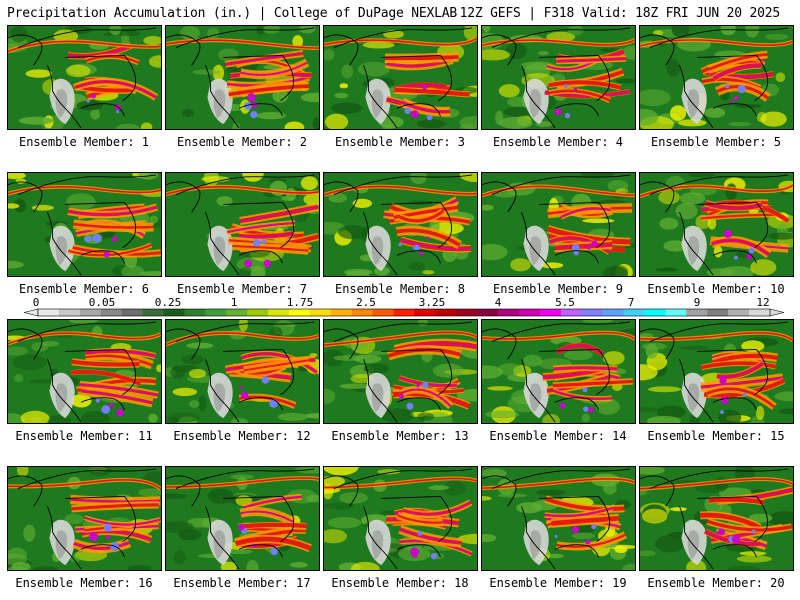  I want to click on colorbar-tick-label: 4, so click(498, 302).